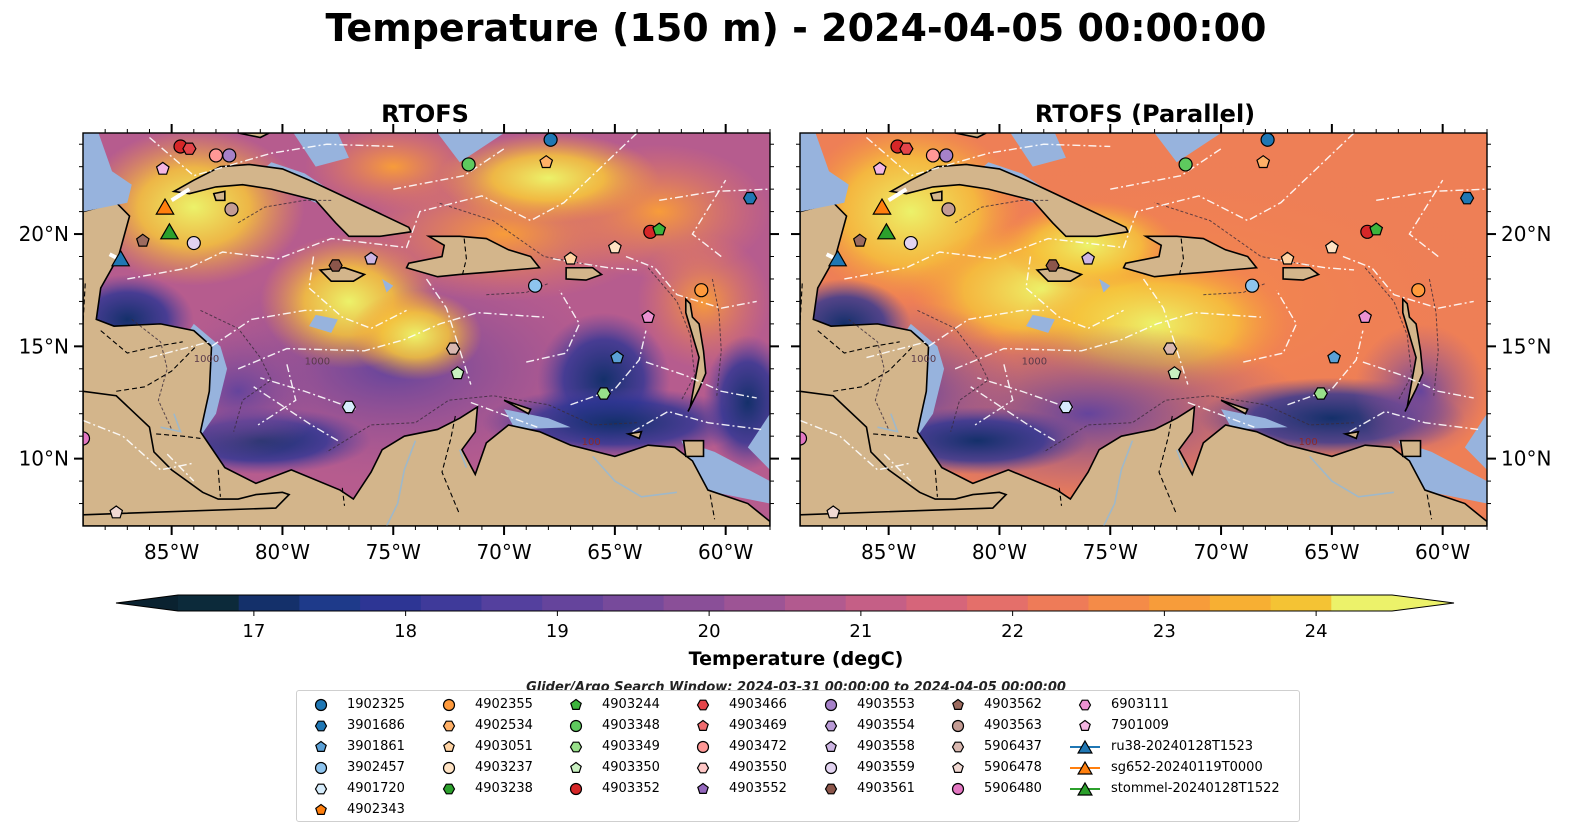 This screenshot has height=829, width=1592. What do you see at coordinates (147, 603) in the screenshot?
I see `colorbar-extend-low` at bounding box center [147, 603].